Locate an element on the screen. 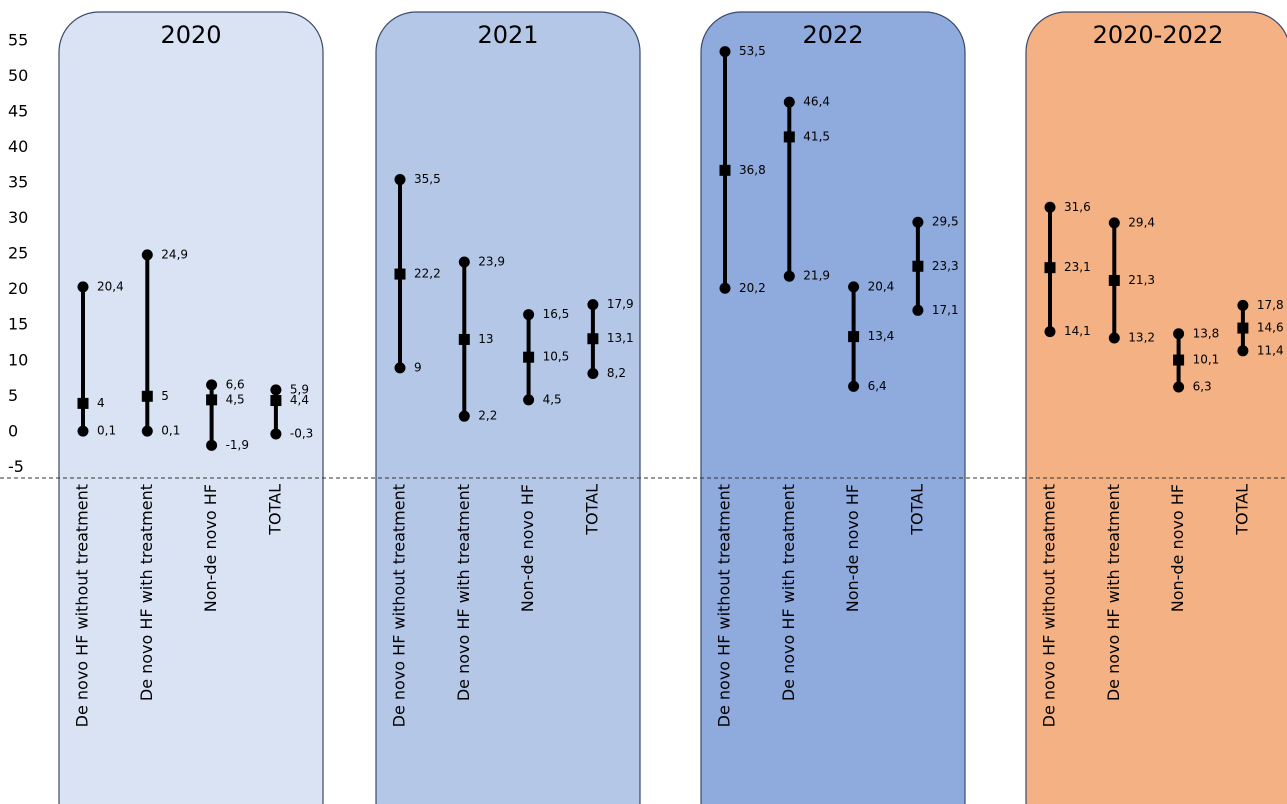 This screenshot has width=1287, height=804. value-label: 4,4 is located at coordinates (299, 400).